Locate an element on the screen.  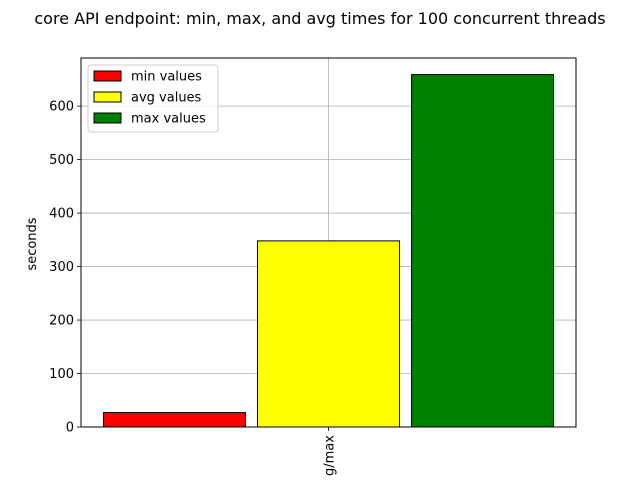
y-tick-label: 100 is located at coordinates (61, 374).